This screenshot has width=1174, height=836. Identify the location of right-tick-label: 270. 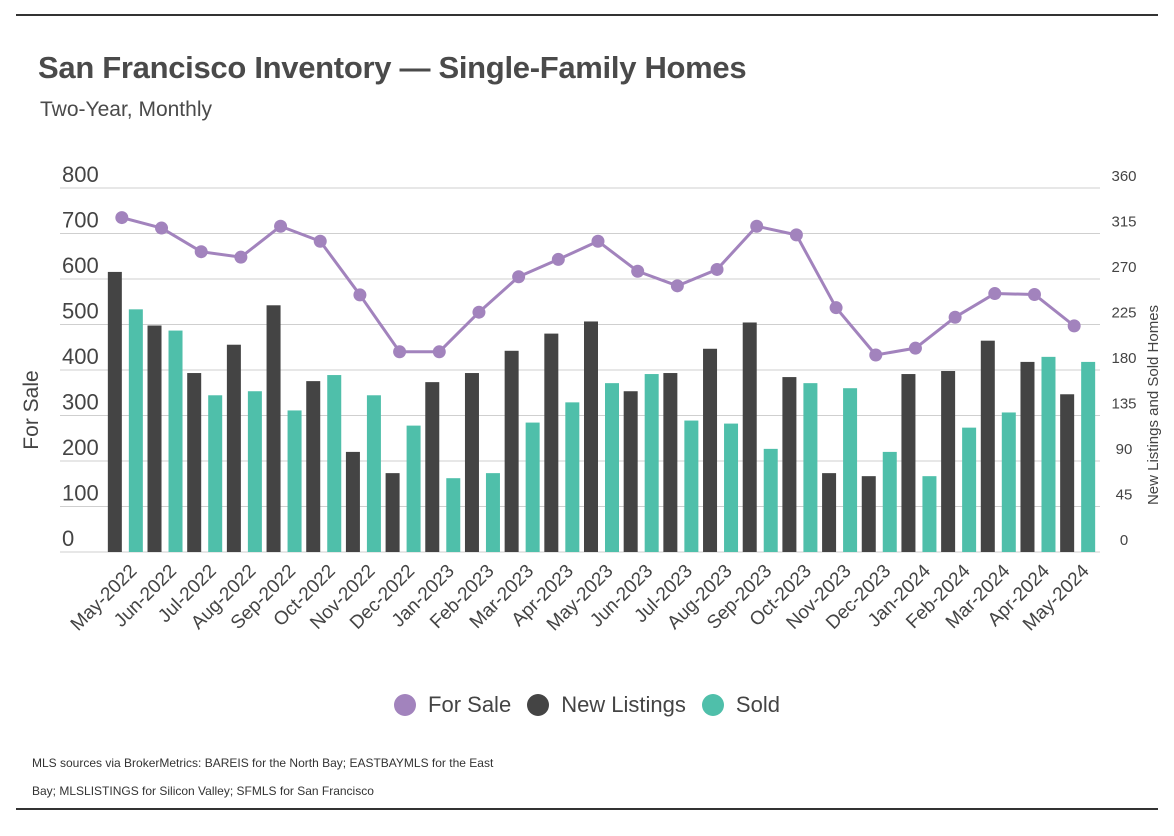
(1123, 267).